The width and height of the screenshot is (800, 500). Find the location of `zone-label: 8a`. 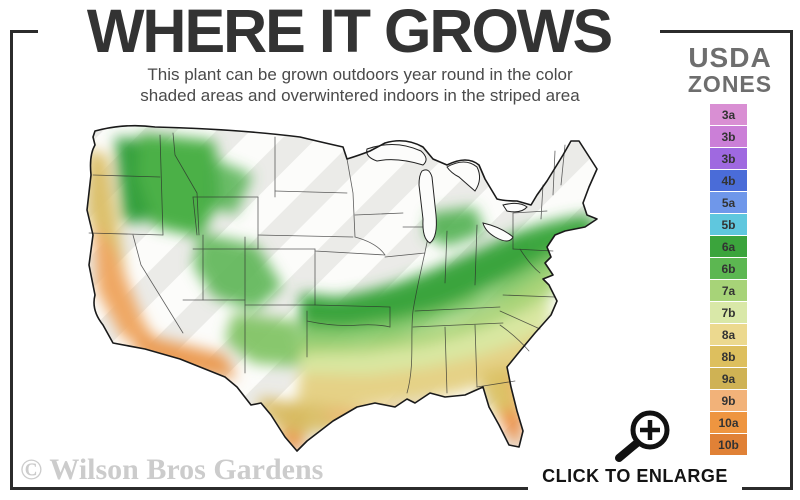

zone-label: 8a is located at coordinates (728, 334).